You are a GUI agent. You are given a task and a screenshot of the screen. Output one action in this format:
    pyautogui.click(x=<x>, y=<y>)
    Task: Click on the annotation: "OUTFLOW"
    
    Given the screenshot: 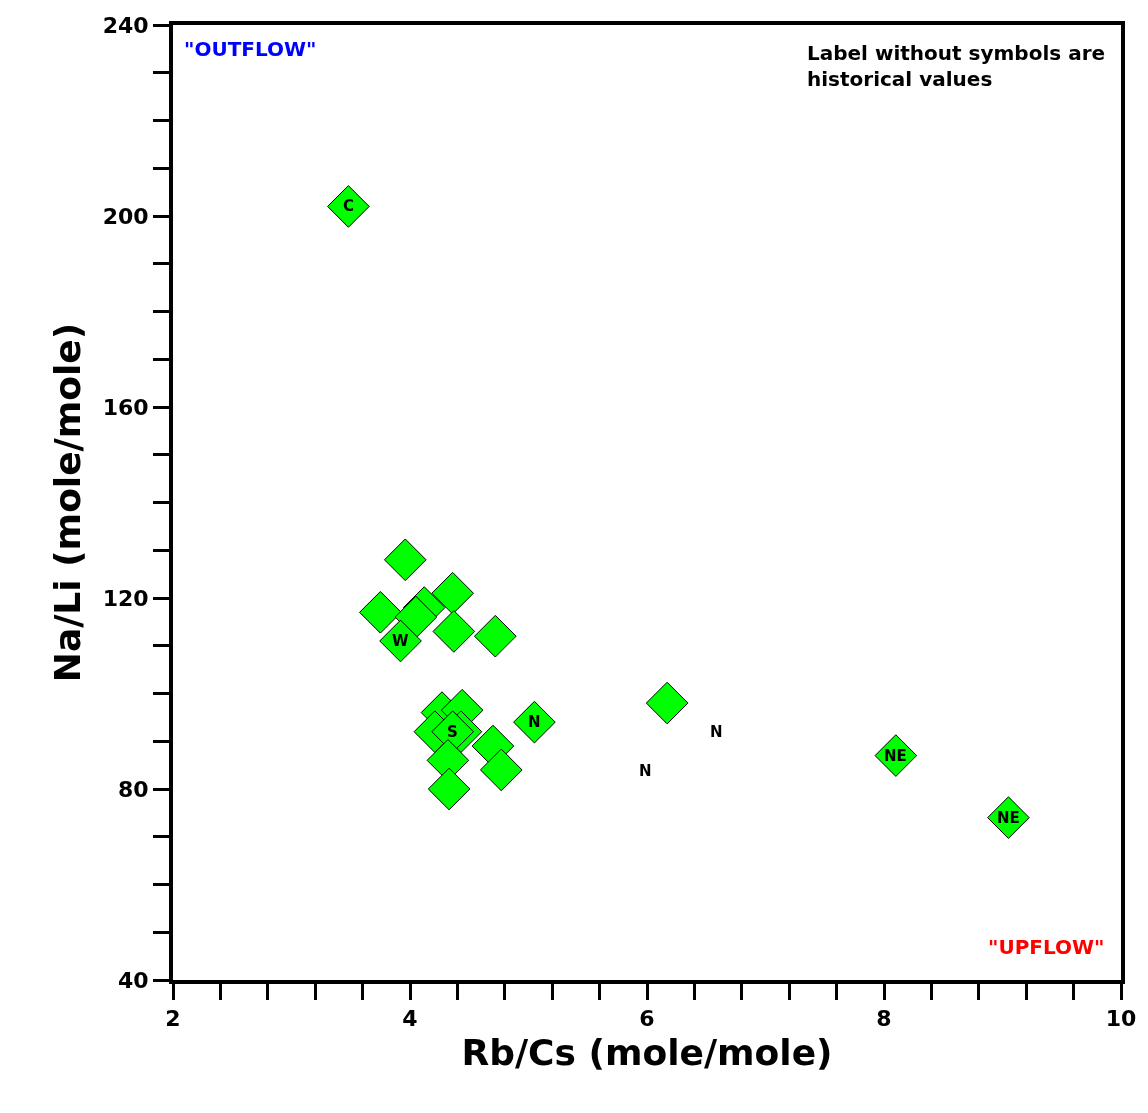 What is the action you would take?
    pyautogui.click(x=250, y=49)
    